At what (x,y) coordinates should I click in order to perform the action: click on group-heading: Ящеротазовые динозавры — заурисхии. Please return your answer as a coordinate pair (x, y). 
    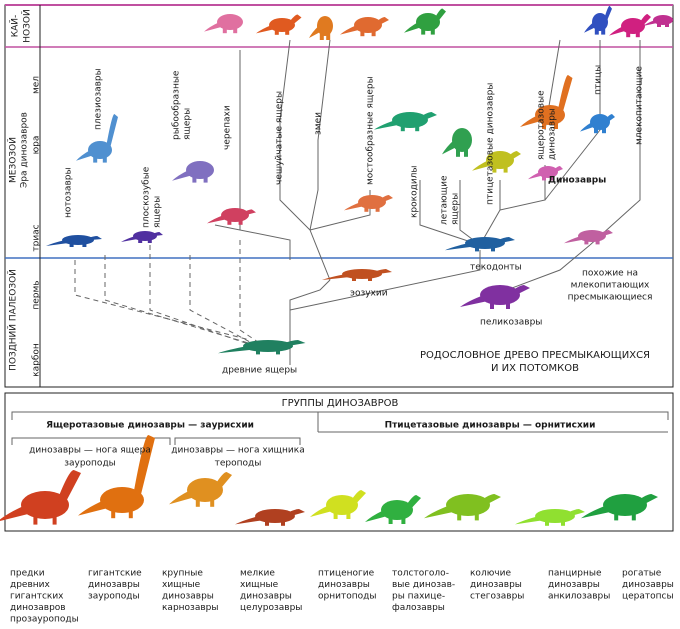
    Looking at the image, I should click on (150, 426).